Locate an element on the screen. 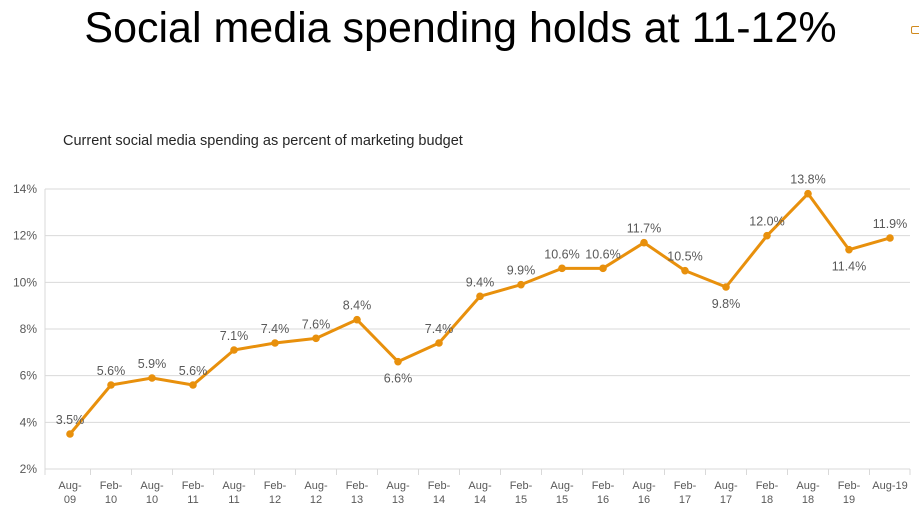  data-label: 11.4% is located at coordinates (849, 267).